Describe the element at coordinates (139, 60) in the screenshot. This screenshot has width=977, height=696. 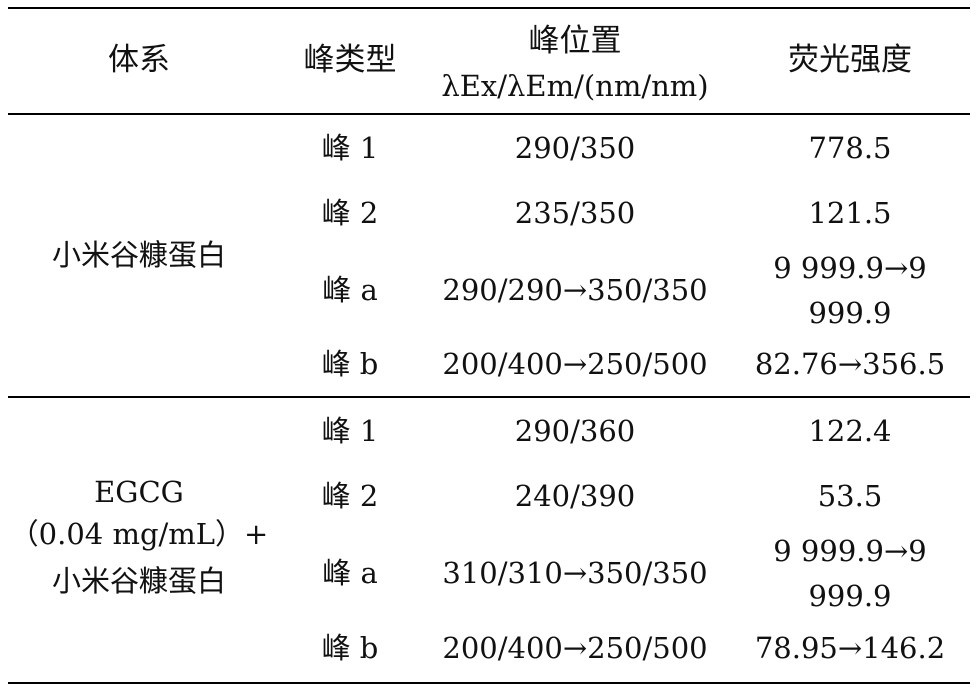
I see `header-system: 体系` at that location.